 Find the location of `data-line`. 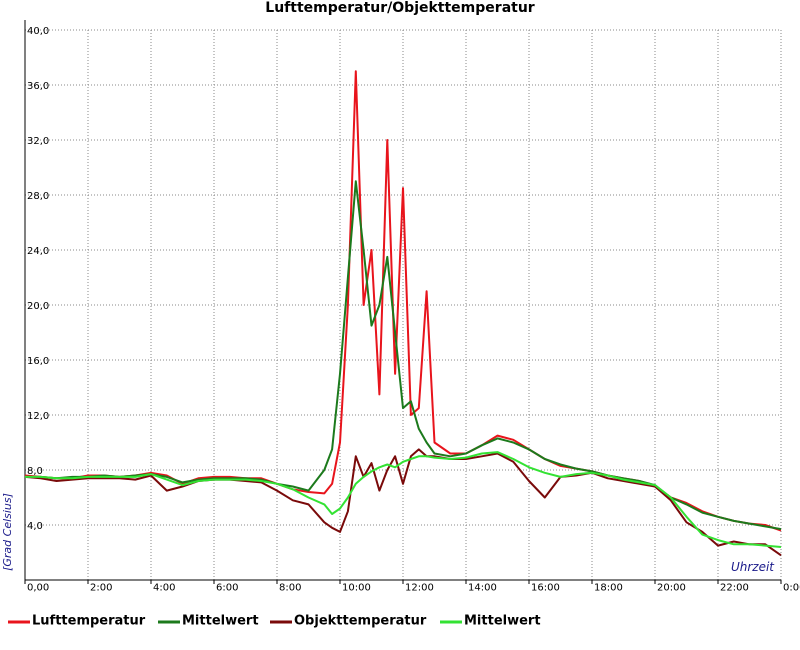

data-line is located at coordinates (403, 499).